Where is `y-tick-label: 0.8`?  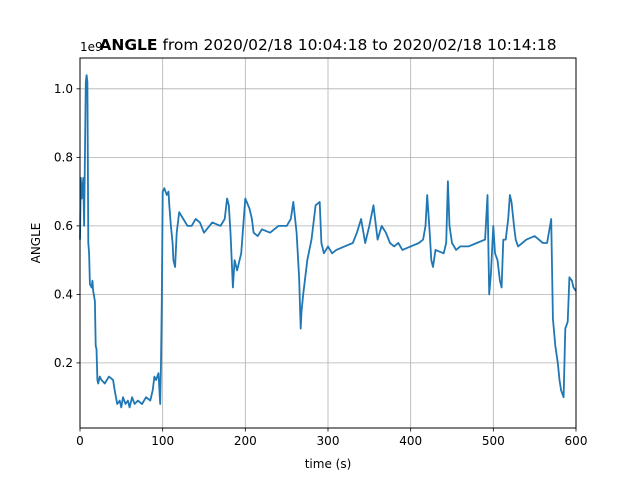
y-tick-label: 0.8 is located at coordinates (63, 157).